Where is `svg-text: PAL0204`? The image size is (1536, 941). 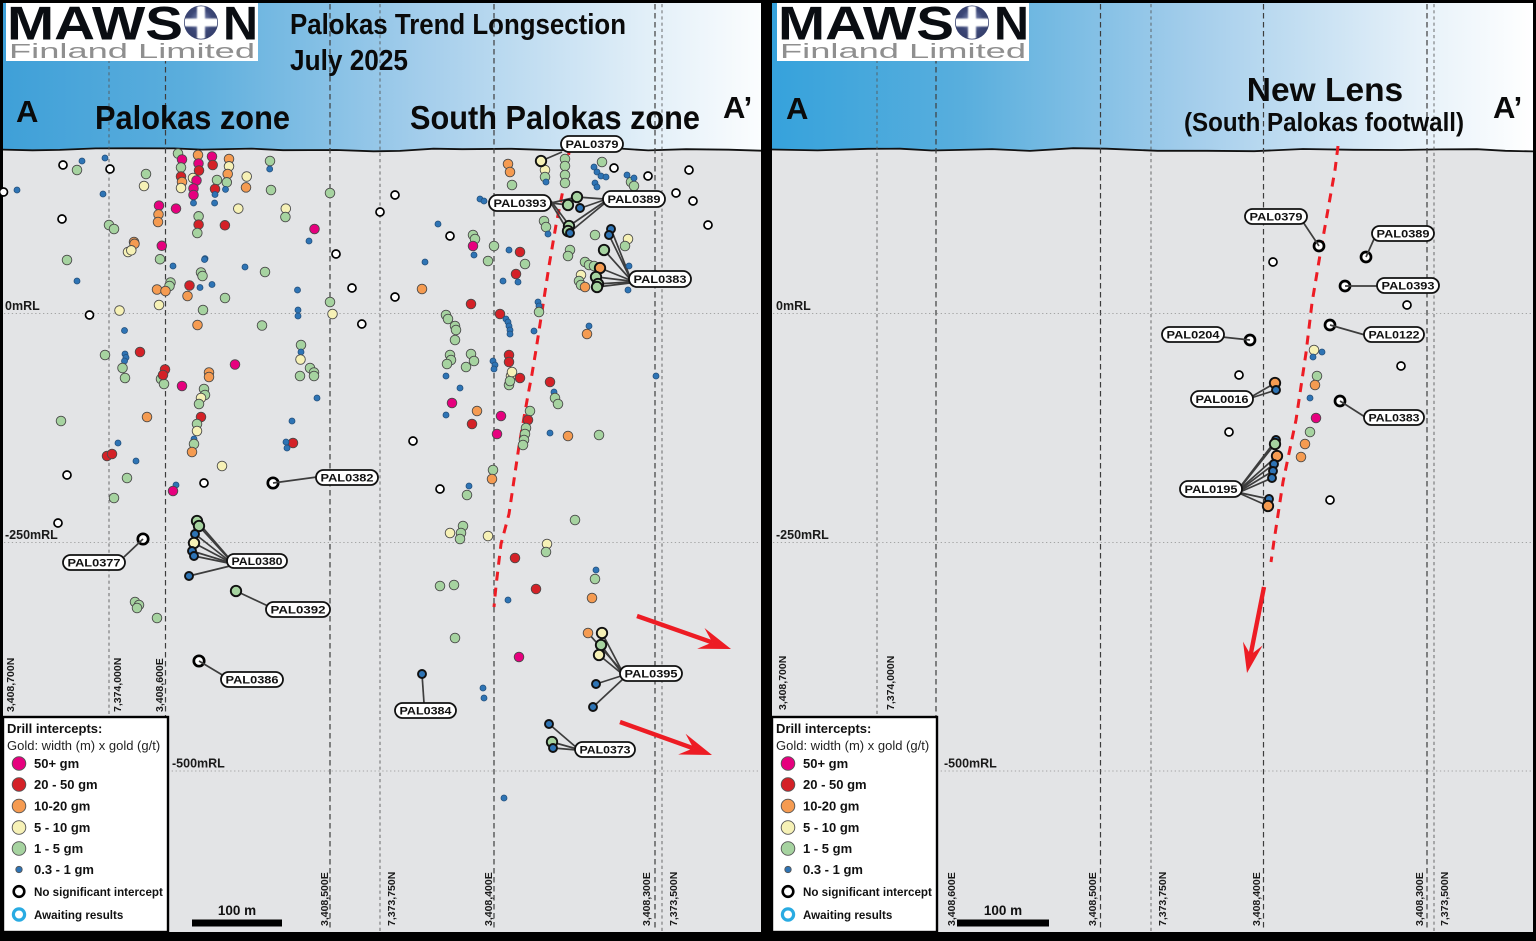 svg-text: PAL0204 is located at coordinates (1193, 336).